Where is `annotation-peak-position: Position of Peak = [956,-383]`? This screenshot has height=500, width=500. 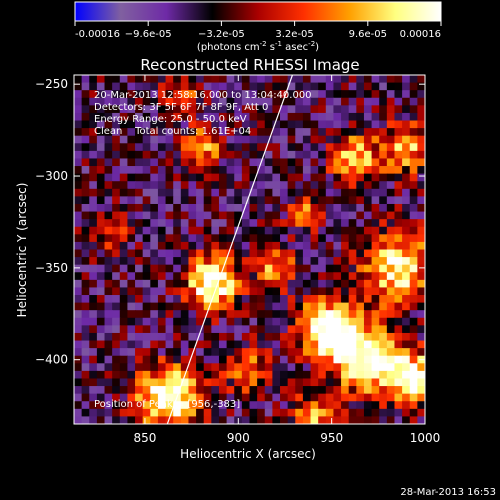
annotation-peak-position: Position of Peak = [956,-383] is located at coordinates (167, 404).